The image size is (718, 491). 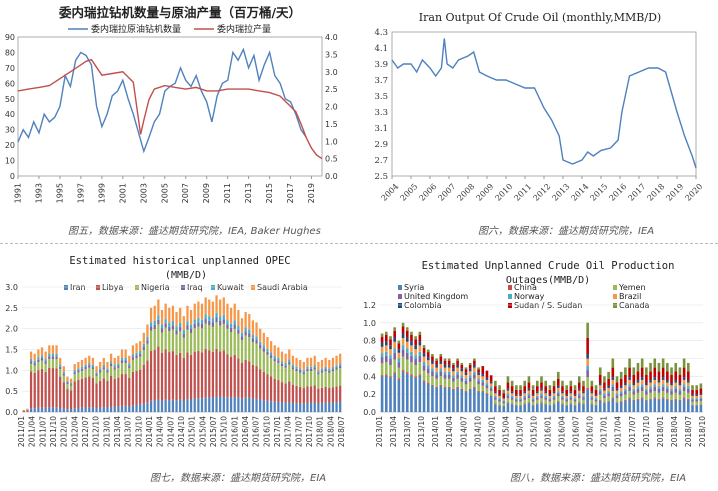 What do you see at coordinates (213, 431) in the screenshot?
I see `chart3-xtick: 2015/07` at bounding box center [213, 431].